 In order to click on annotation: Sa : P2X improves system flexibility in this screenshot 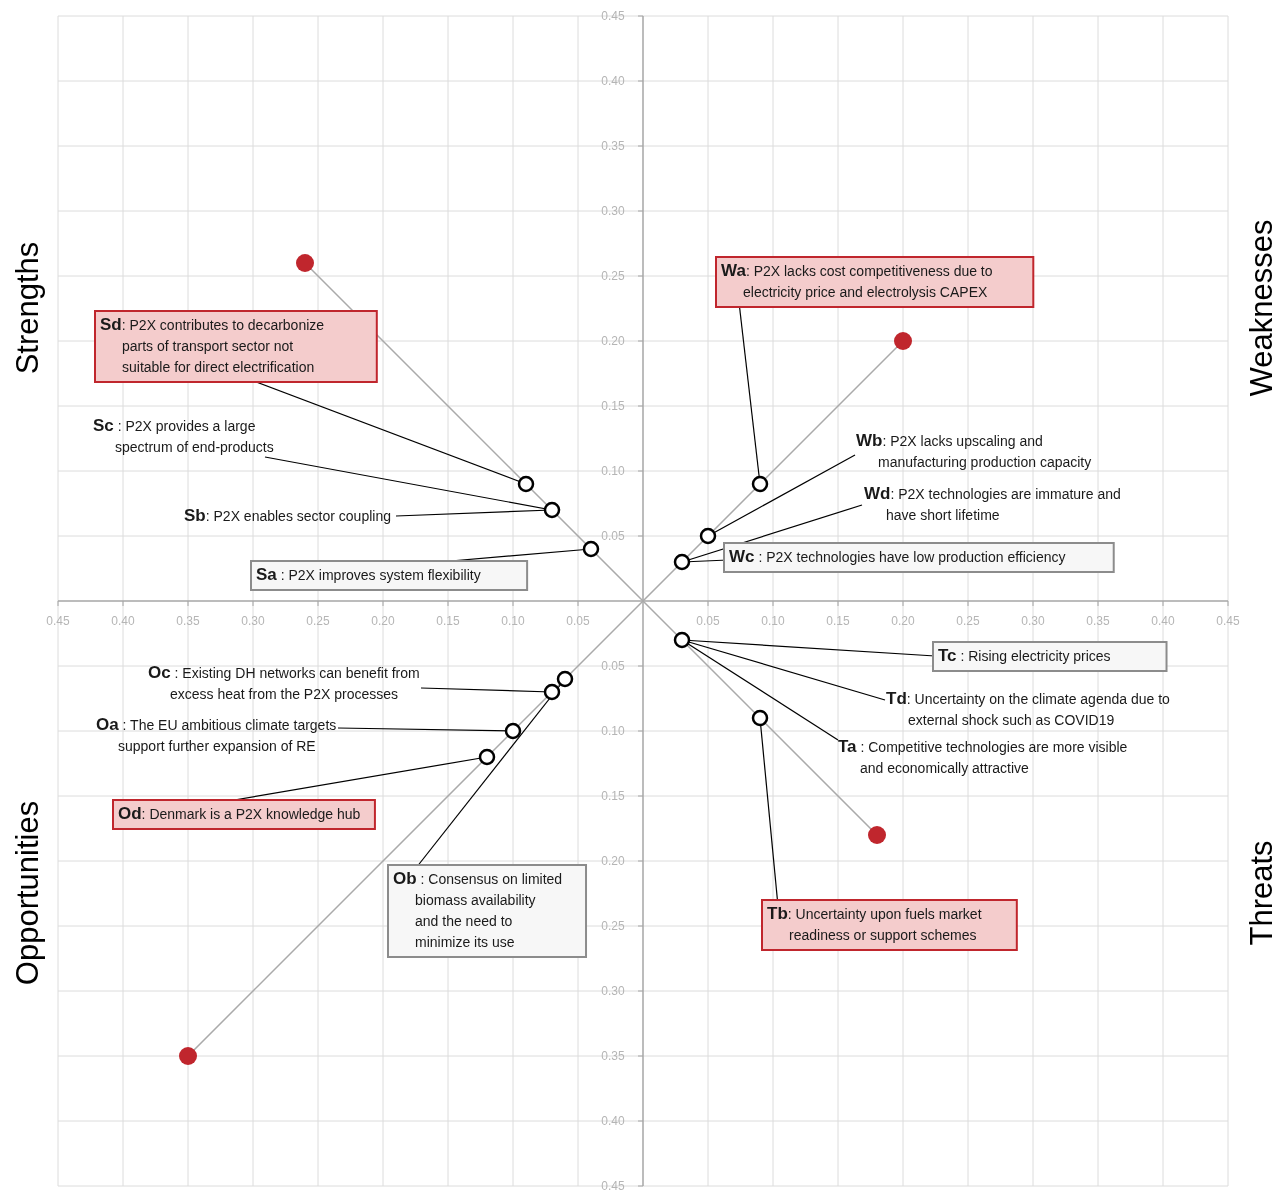, I will do `click(368, 574)`.